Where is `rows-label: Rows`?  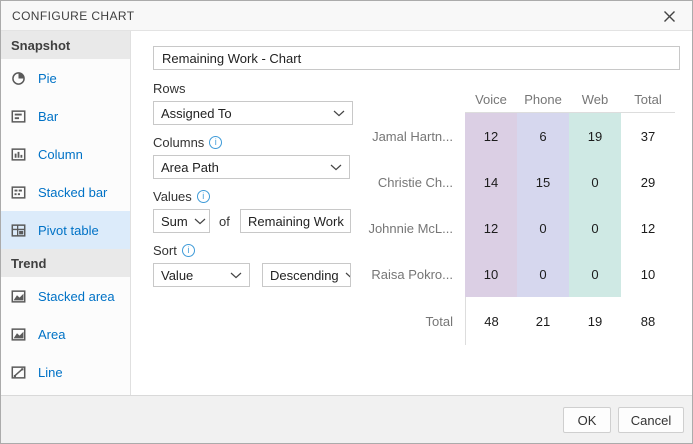 rows-label: Rows is located at coordinates (169, 88).